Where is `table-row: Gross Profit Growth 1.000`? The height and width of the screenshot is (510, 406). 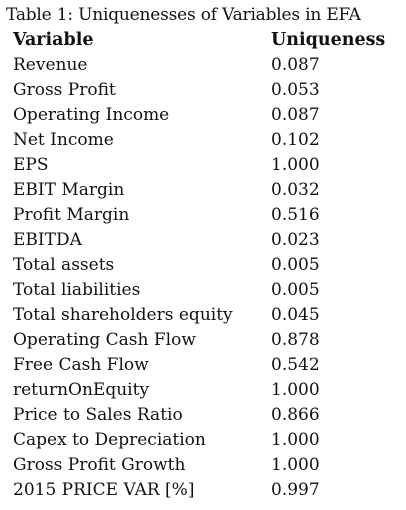
table-row: Gross Profit Growth 1.000 is located at coordinates (204, 465).